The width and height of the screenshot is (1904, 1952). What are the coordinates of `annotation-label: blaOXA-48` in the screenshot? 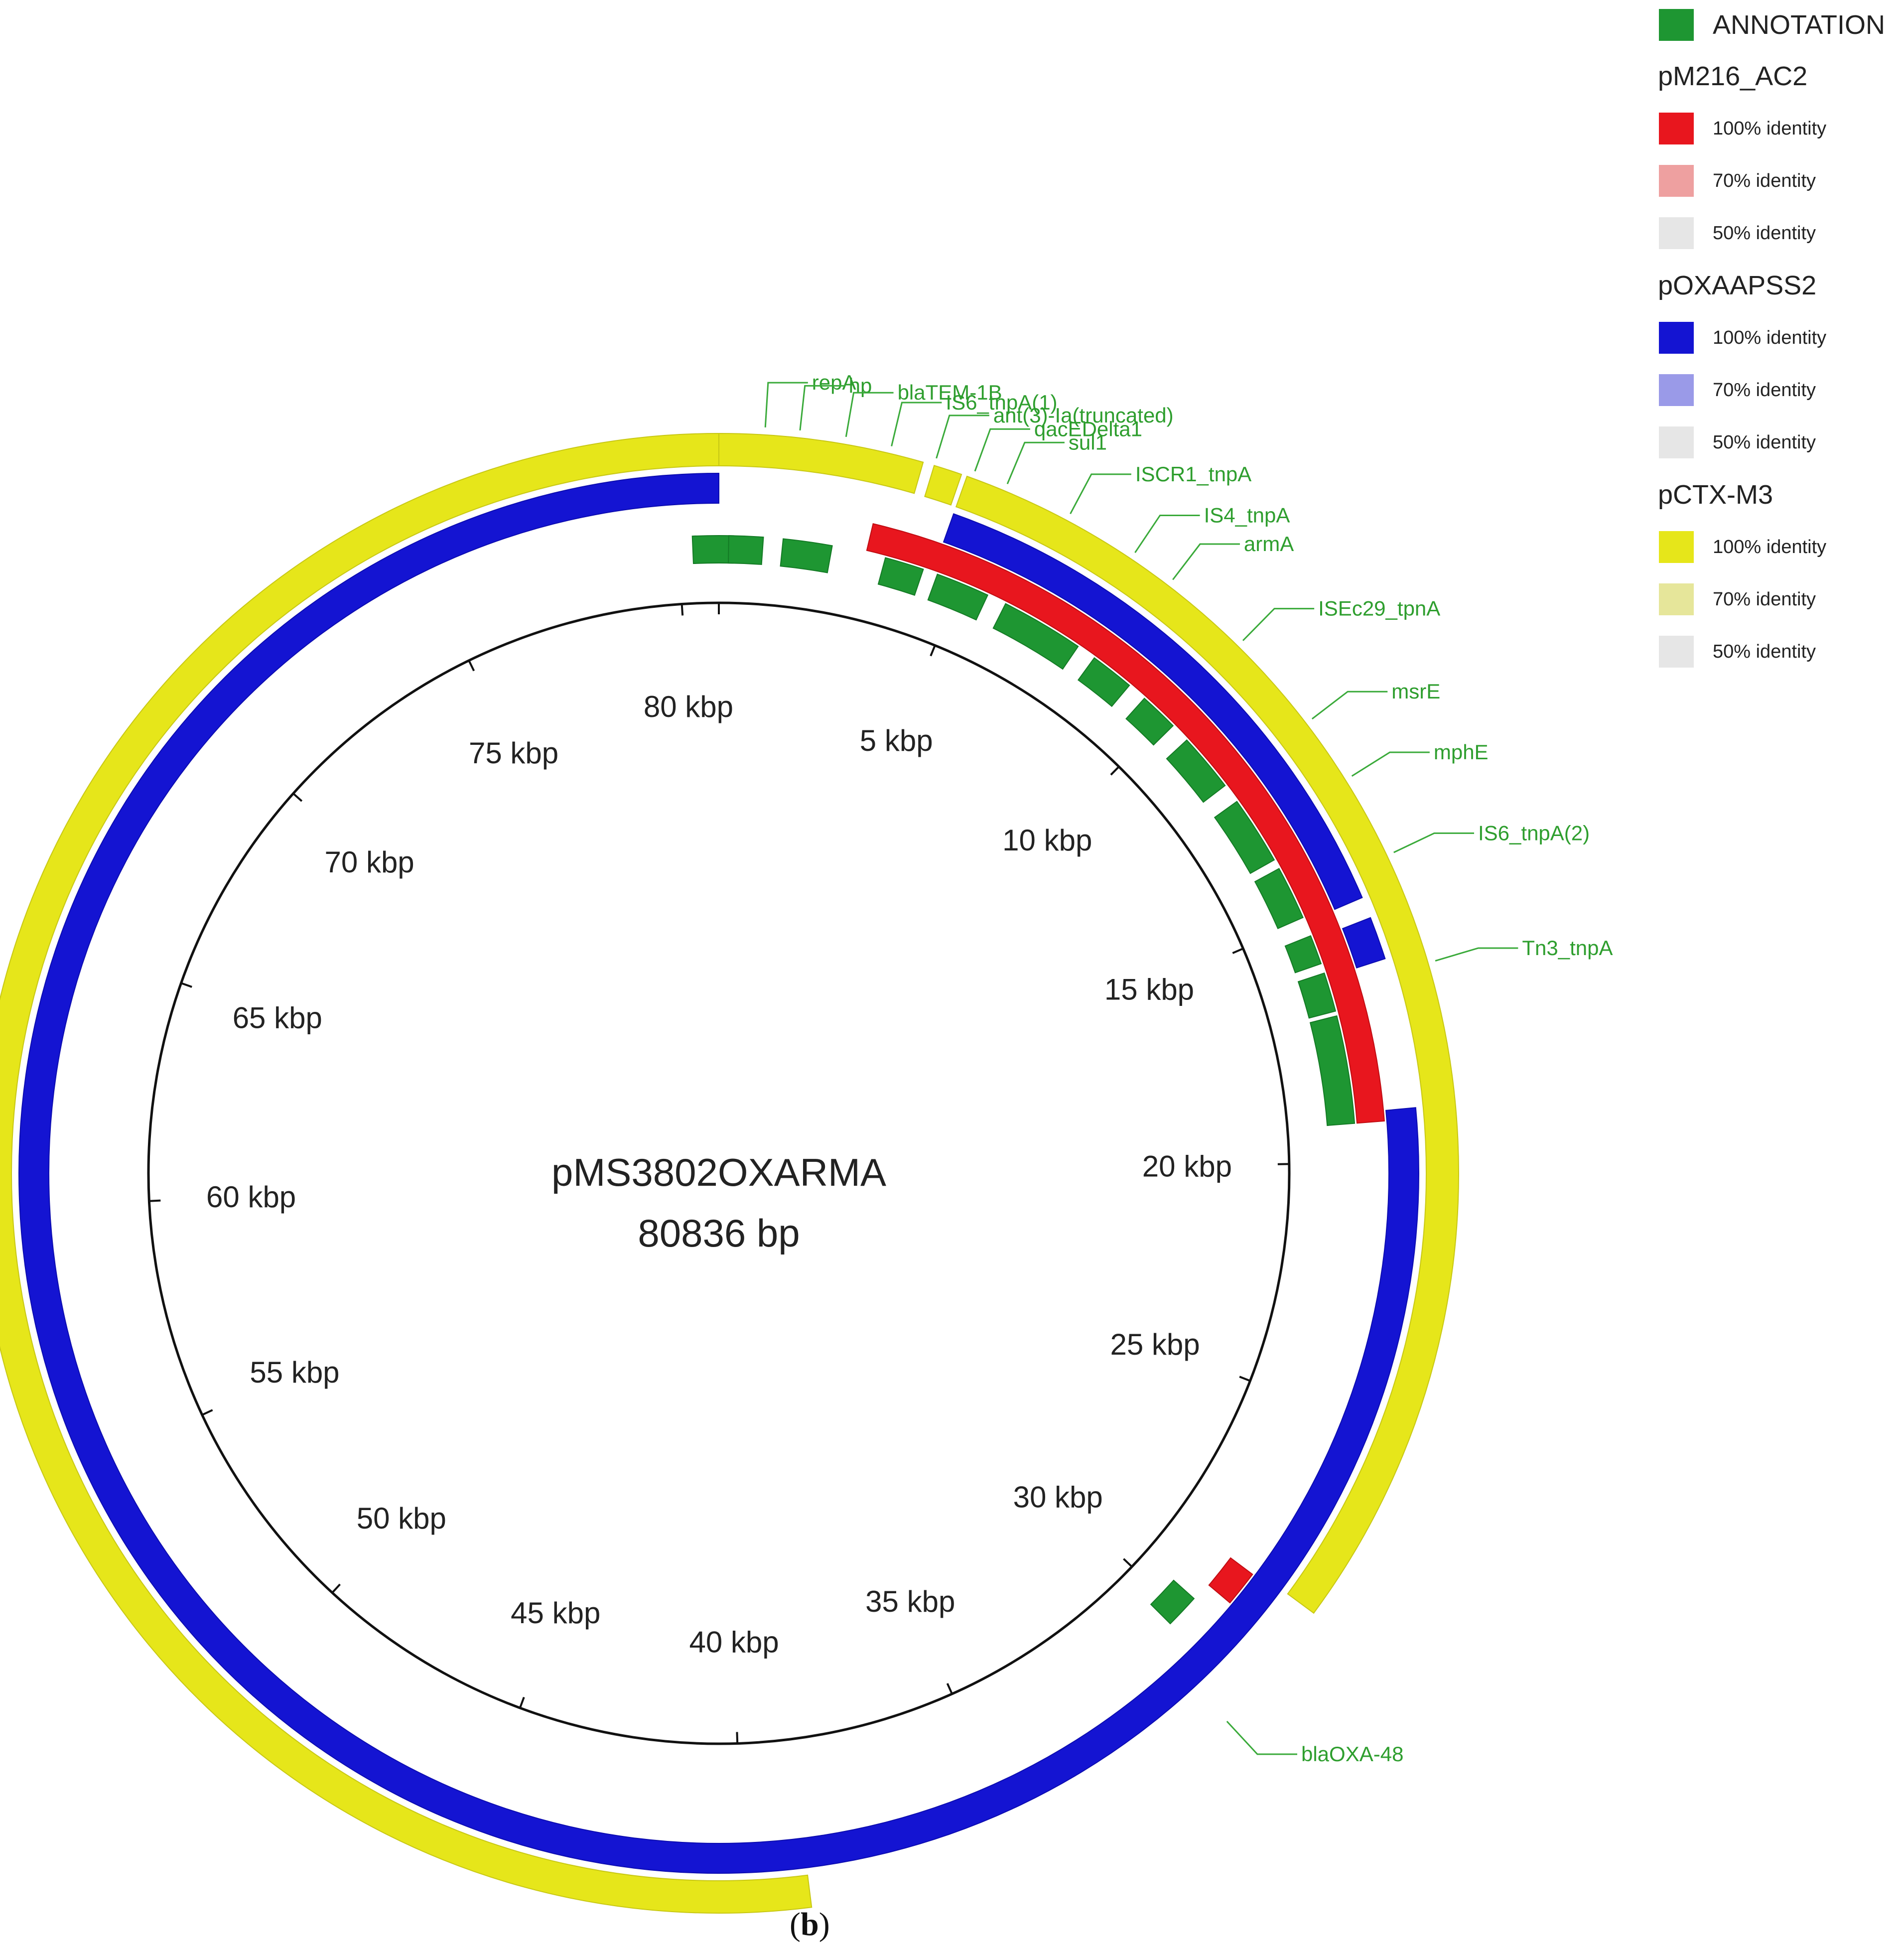 It's located at (1352, 1754).